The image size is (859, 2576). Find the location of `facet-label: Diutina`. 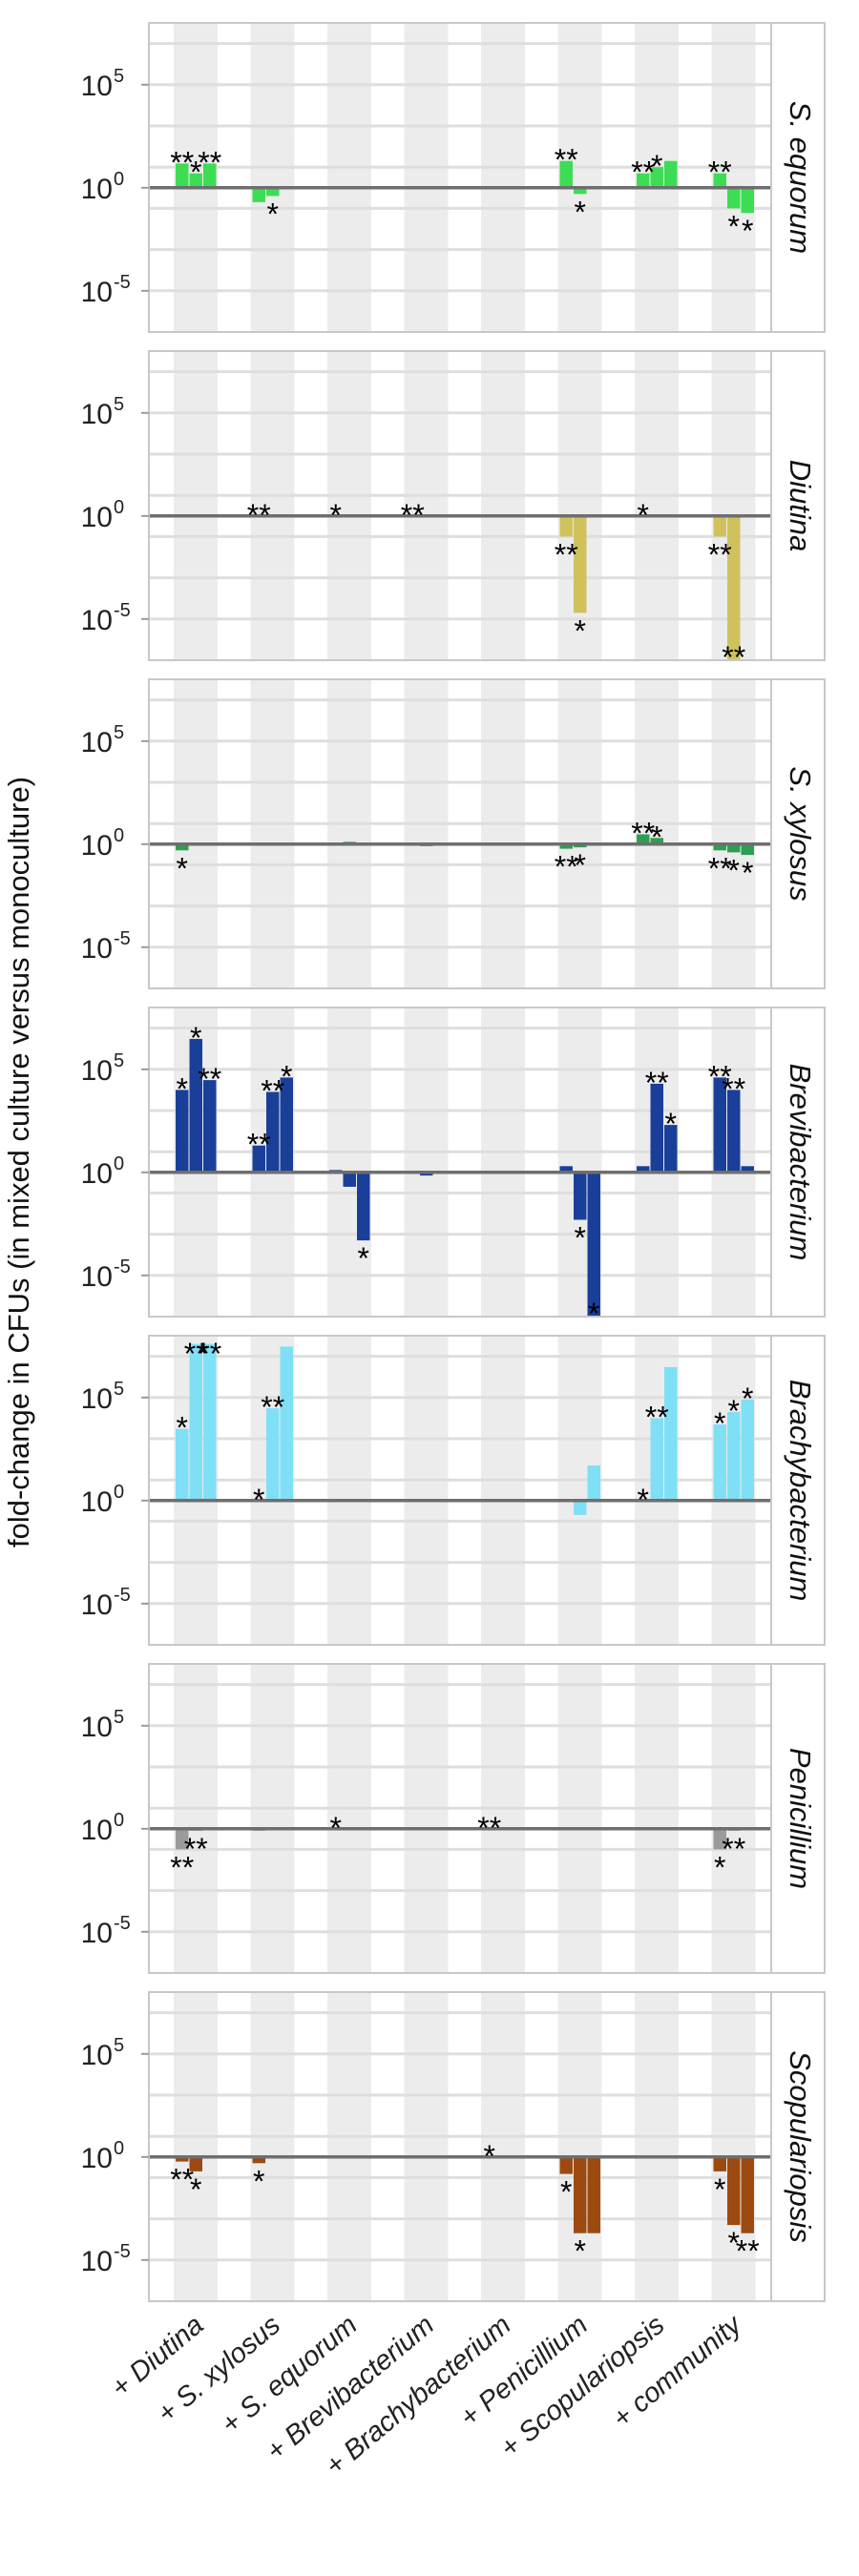

facet-label: Diutina is located at coordinates (800, 506).